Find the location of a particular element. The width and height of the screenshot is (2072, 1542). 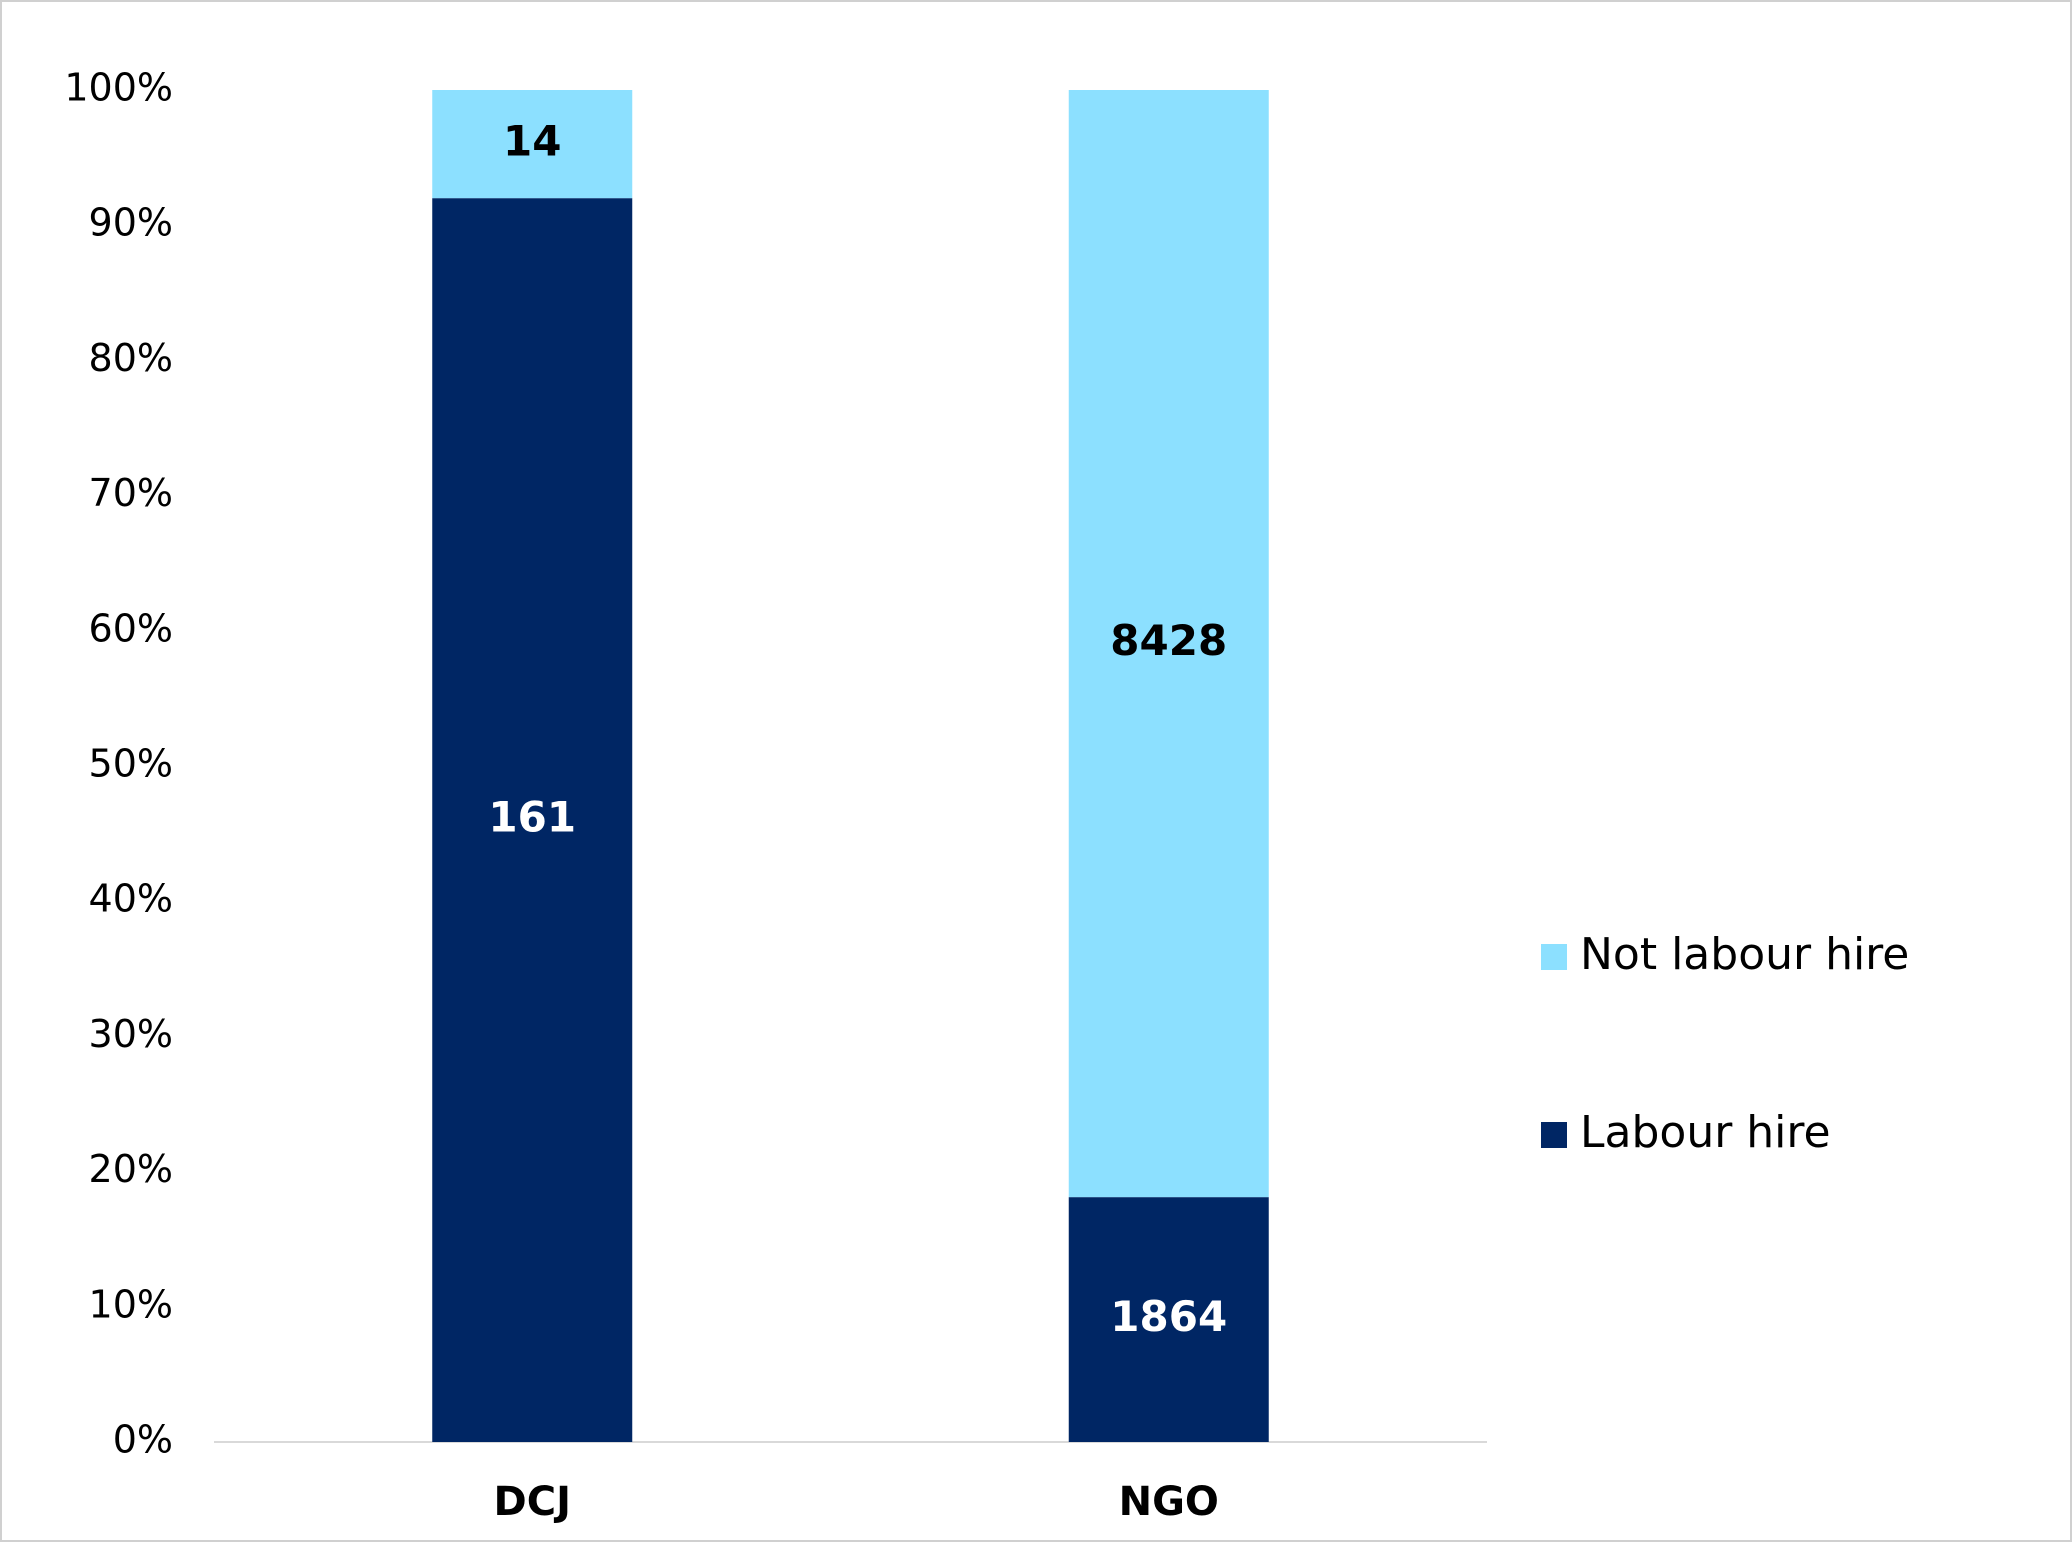

x-tick-label: NGO is located at coordinates (1169, 1502).